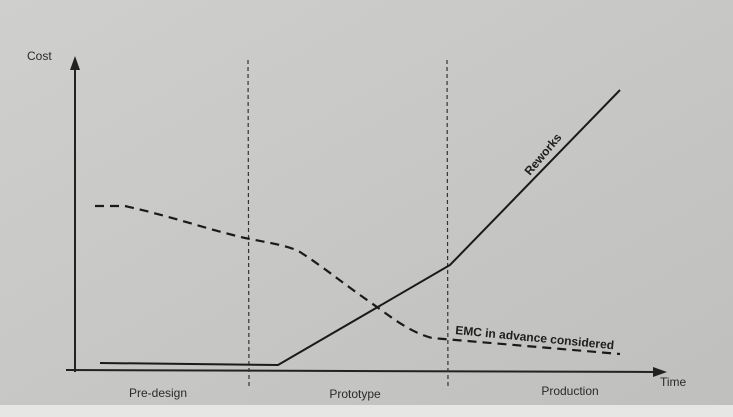 This screenshot has width=733, height=417. Describe the element at coordinates (39, 56) in the screenshot. I see `y-axis-label: Cost` at that location.